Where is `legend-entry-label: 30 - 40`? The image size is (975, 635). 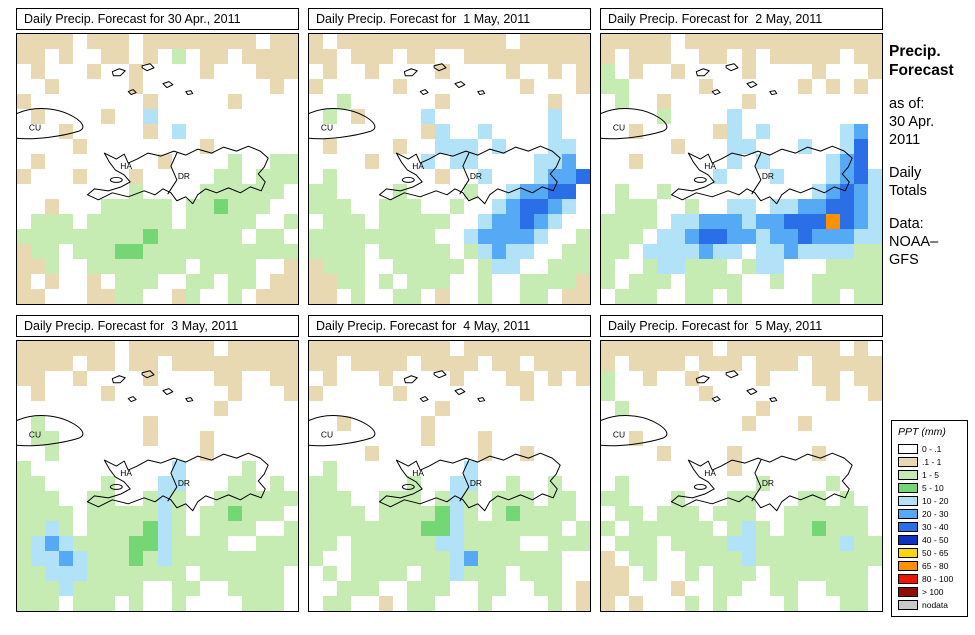 legend-entry-label: 30 - 40 is located at coordinates (935, 526).